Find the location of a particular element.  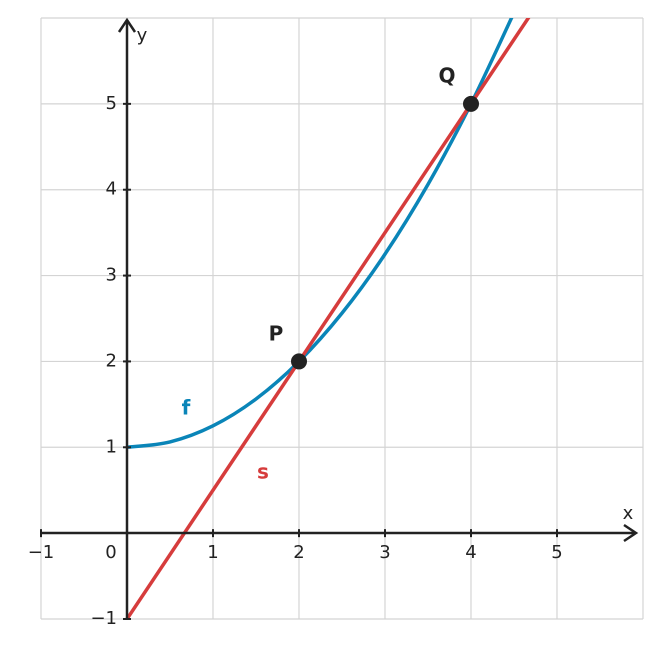

x-tick-label: 5 is located at coordinates (556, 552).